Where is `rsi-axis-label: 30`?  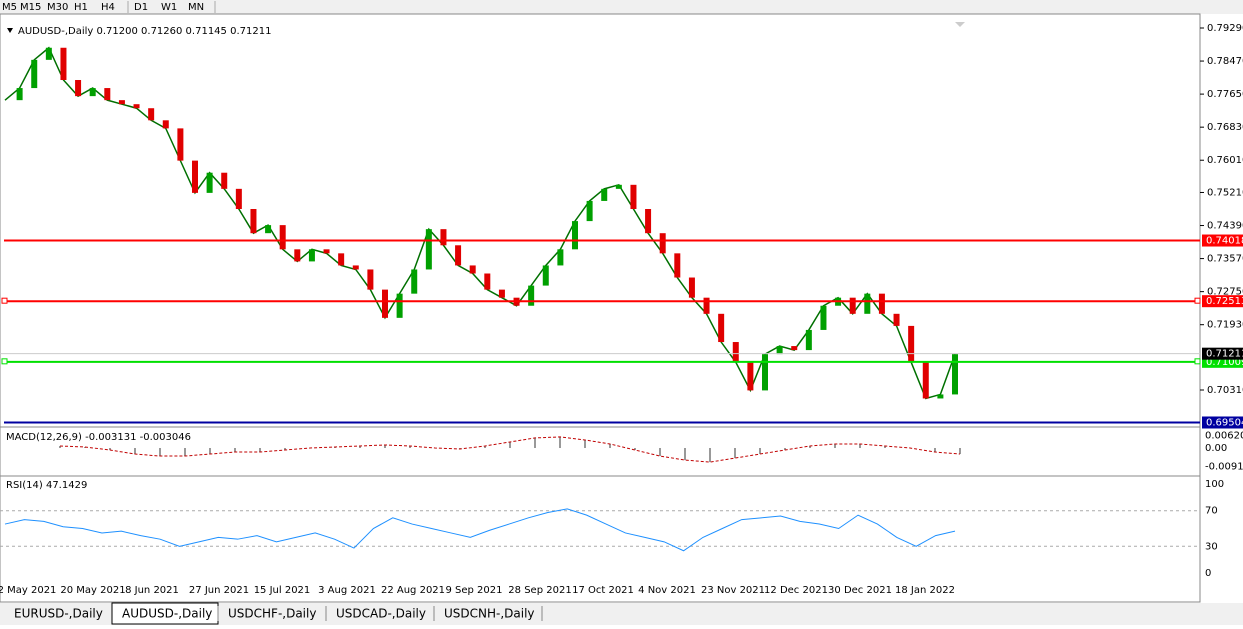 rsi-axis-label: 30 is located at coordinates (1211, 546).